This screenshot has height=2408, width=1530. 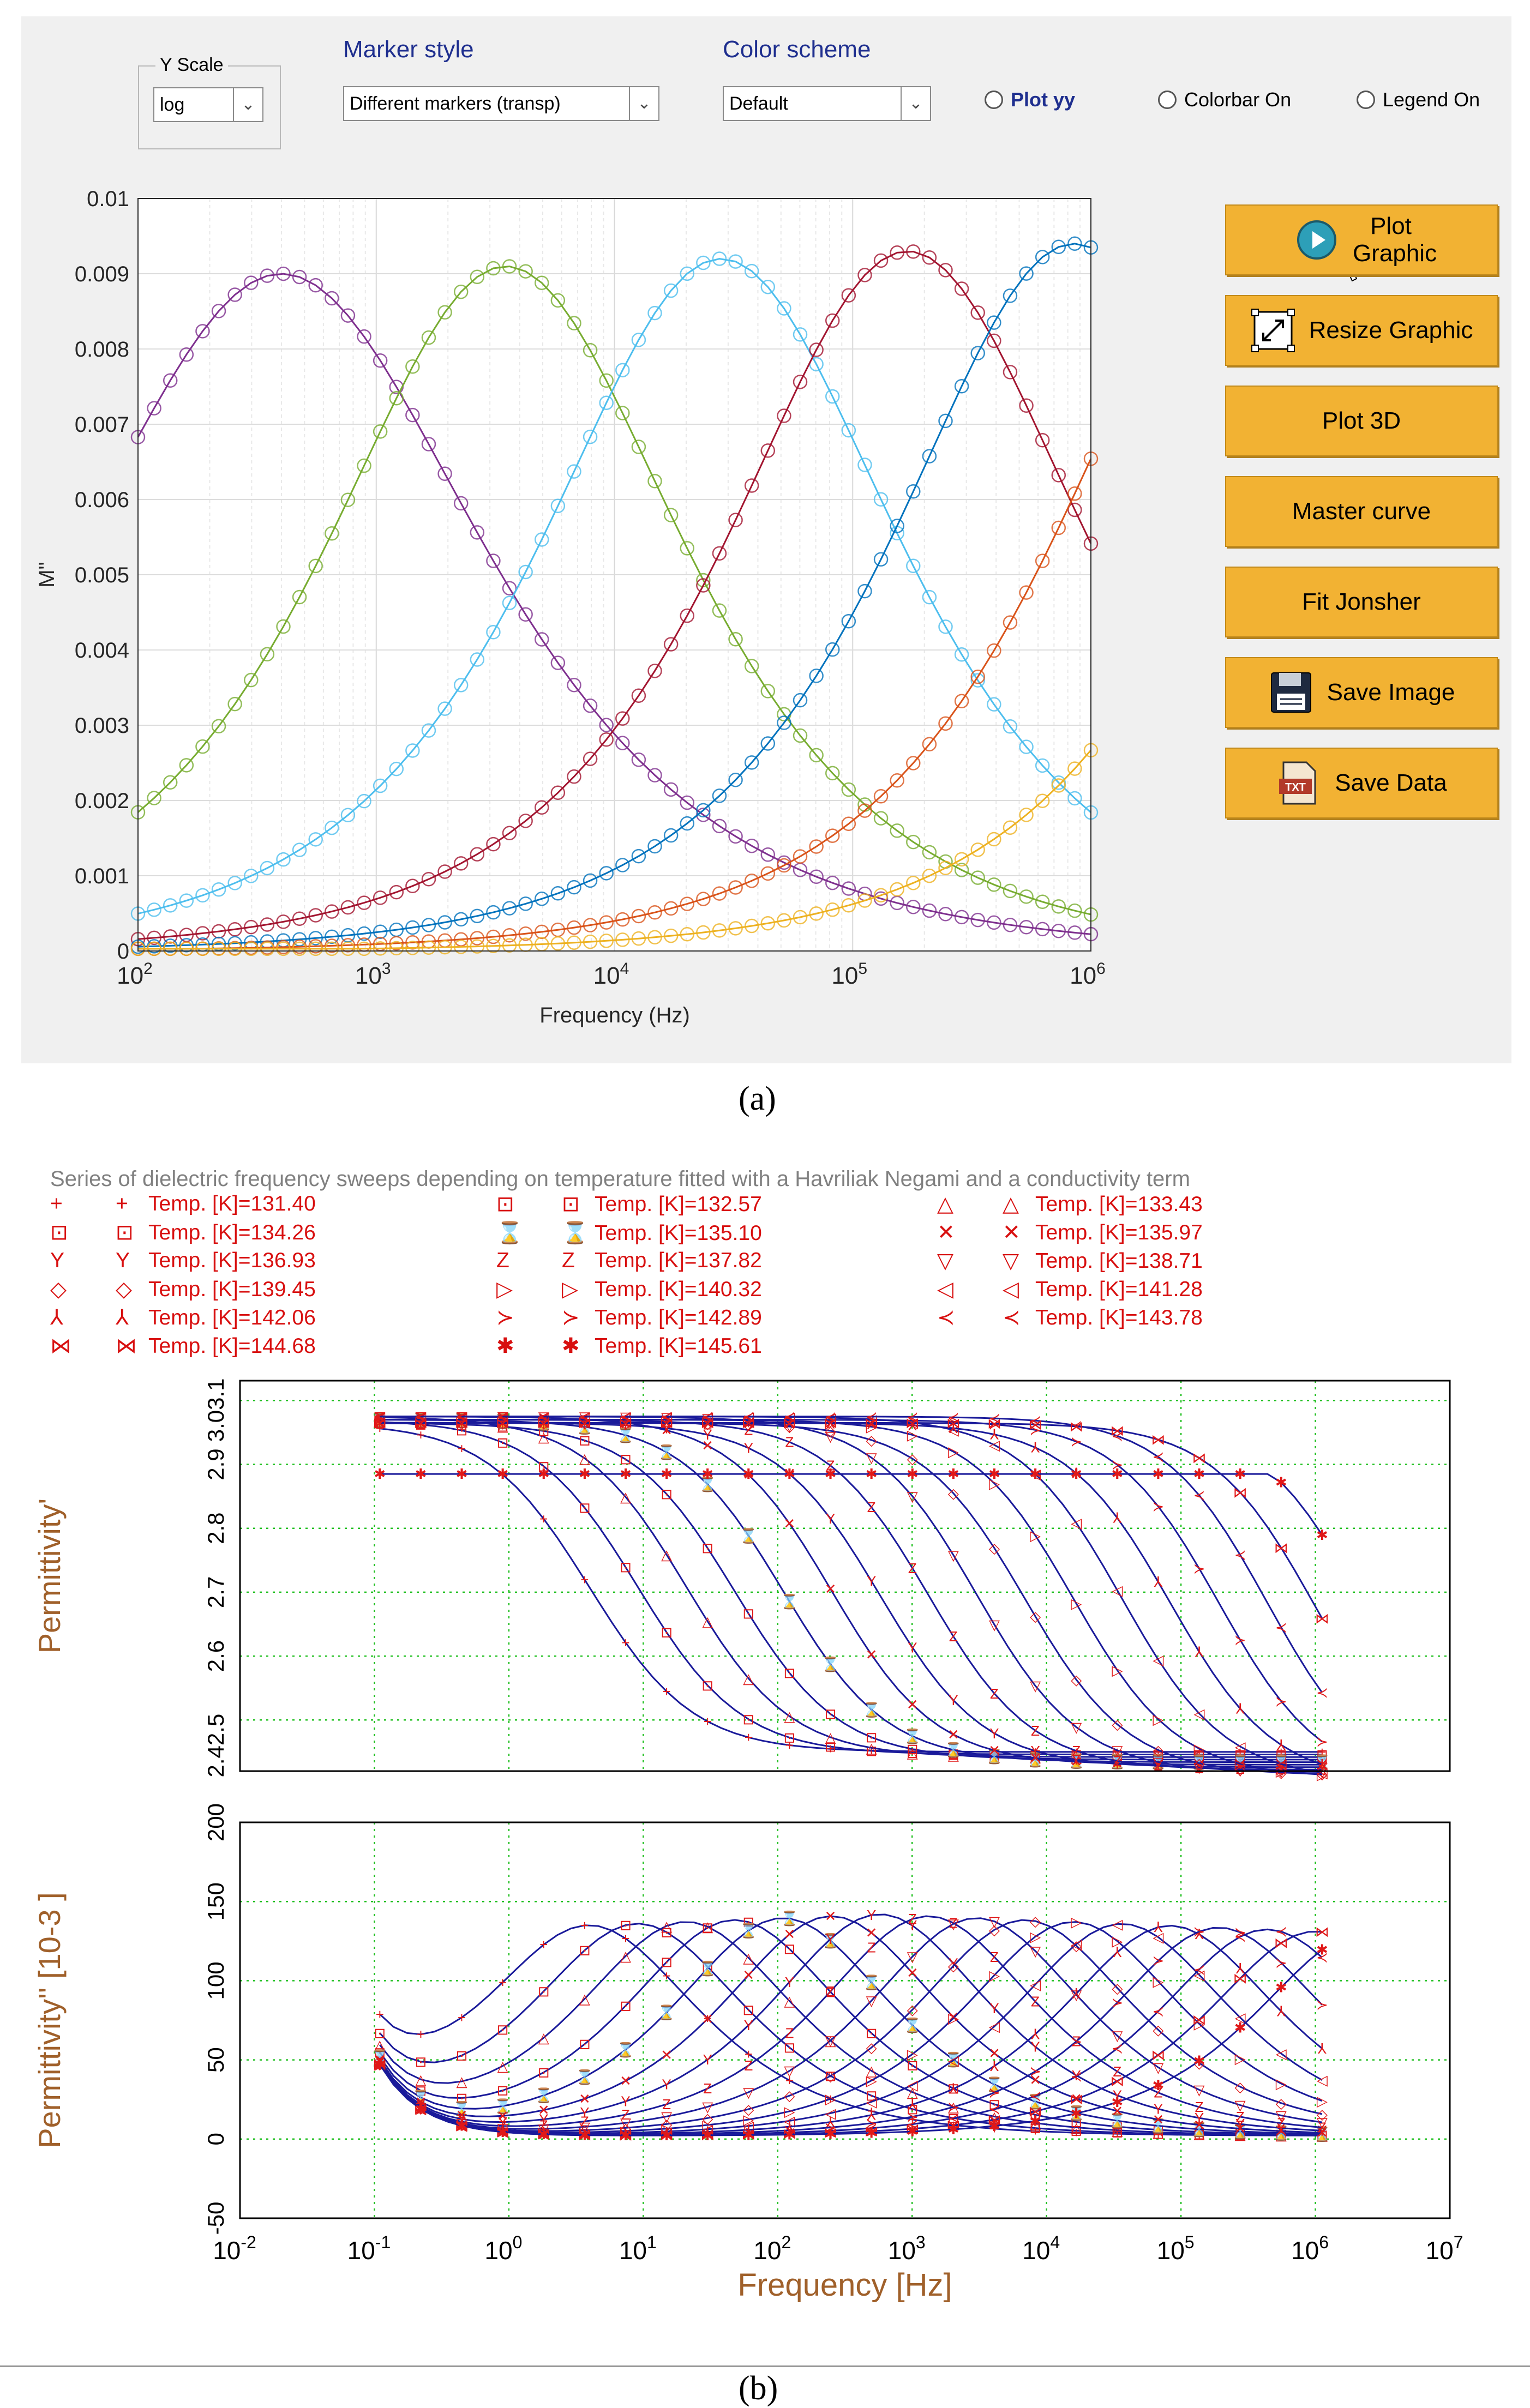 I want to click on plot-3d-button: Plot 3D, so click(x=1361, y=421).